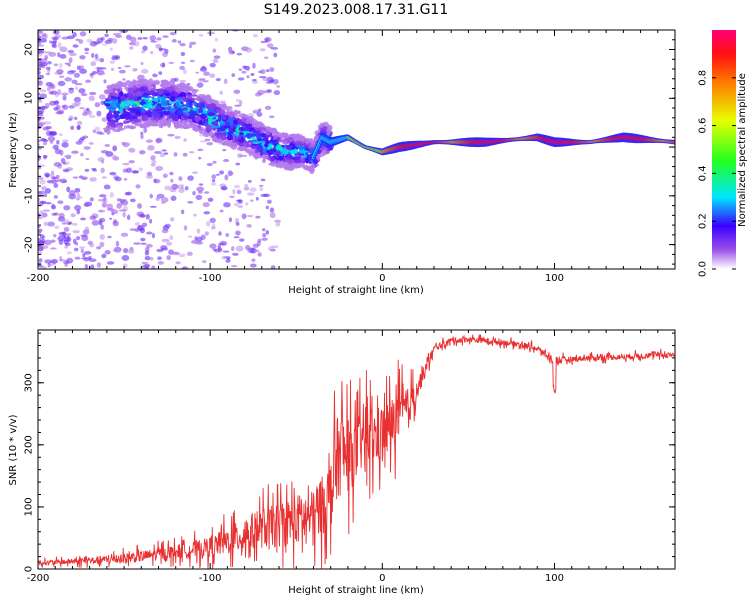 This screenshot has height=600, width=750. Describe the element at coordinates (554, 578) in the screenshot. I see `snr-x-tick-label: 100` at that location.